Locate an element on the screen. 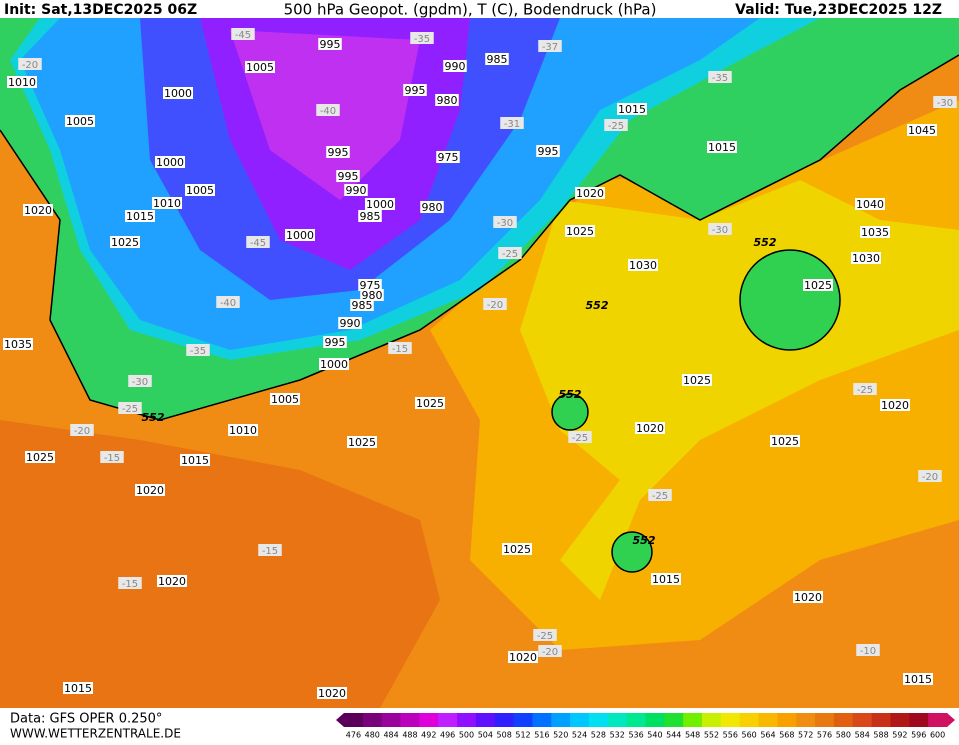  colorbar-end is located at coordinates (340, 720).